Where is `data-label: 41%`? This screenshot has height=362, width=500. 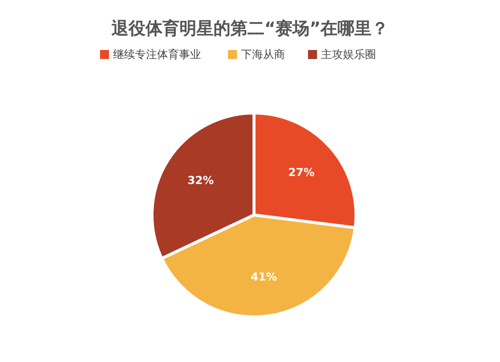
data-label: 41% is located at coordinates (264, 277).